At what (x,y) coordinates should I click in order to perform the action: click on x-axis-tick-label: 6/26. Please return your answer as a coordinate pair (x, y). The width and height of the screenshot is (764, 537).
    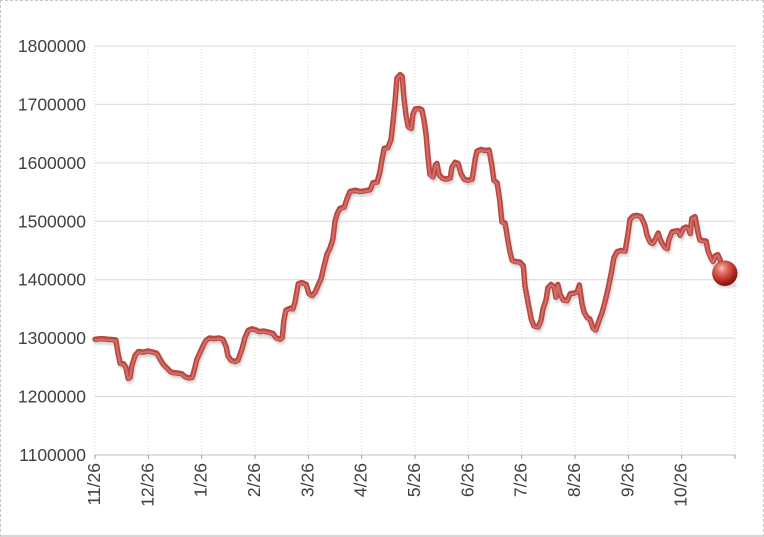
    Looking at the image, I should click on (467, 480).